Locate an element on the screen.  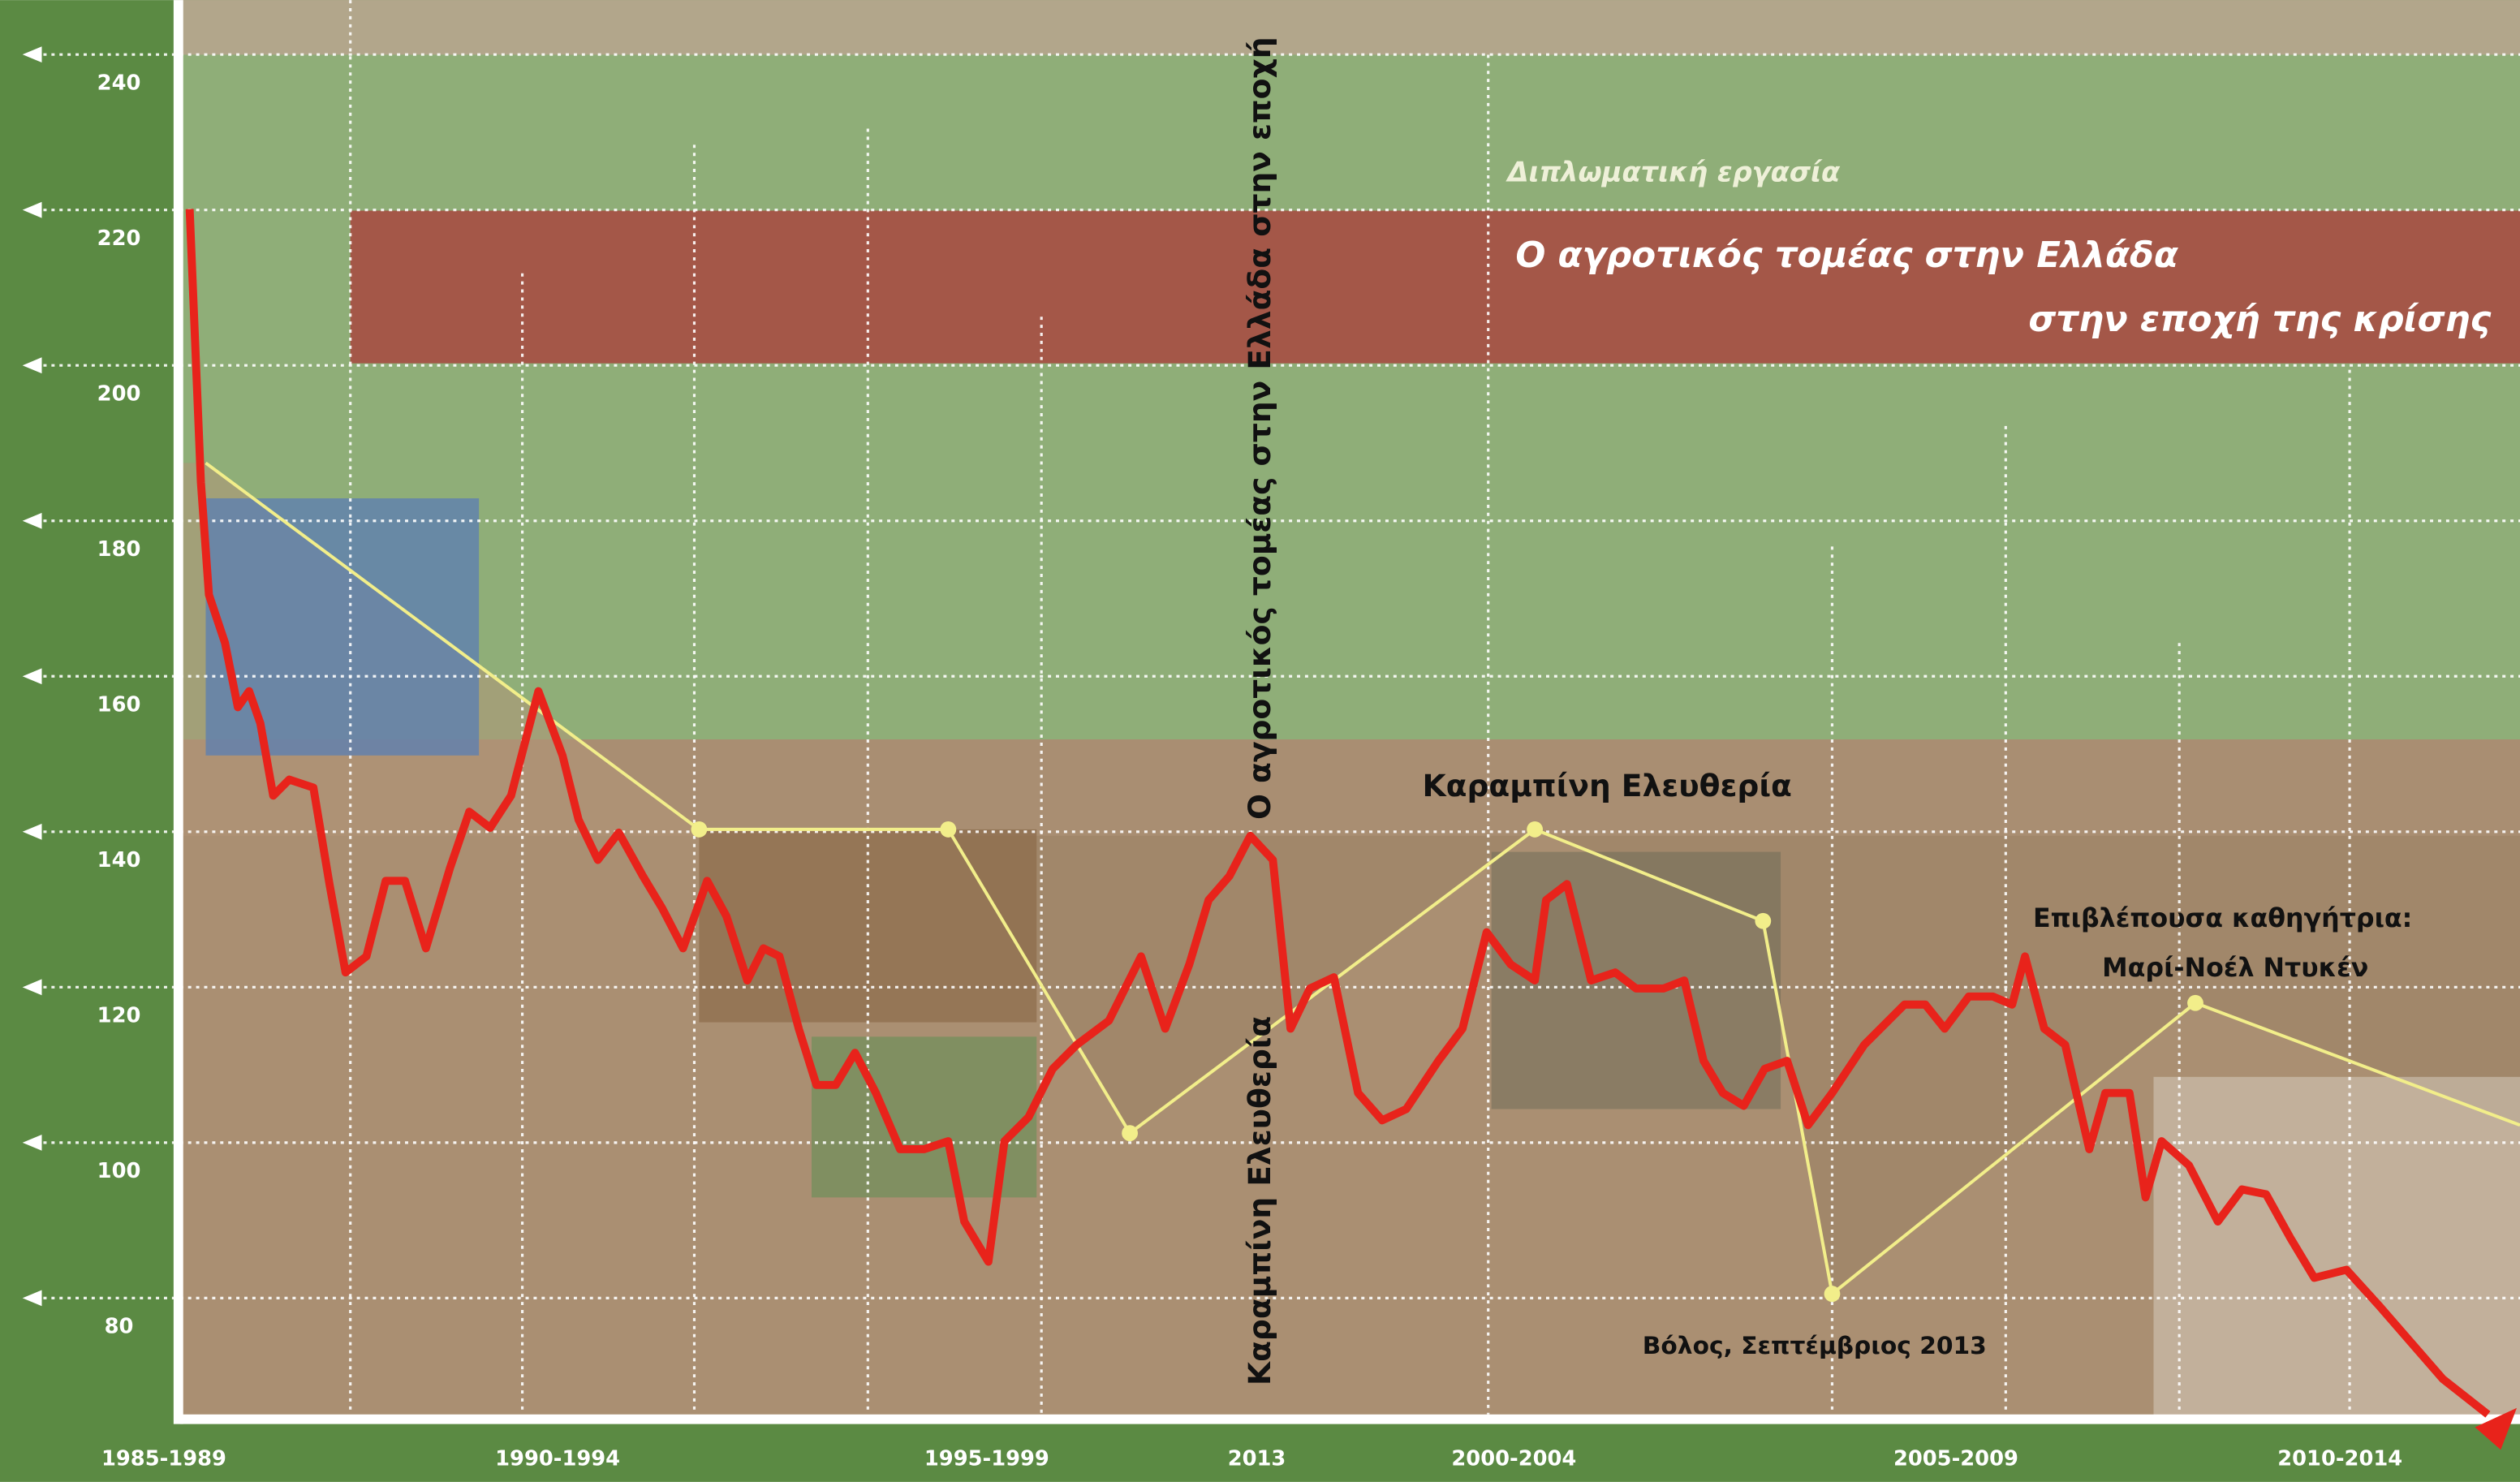
x-tick-label: 2013 is located at coordinates (1257, 1459).